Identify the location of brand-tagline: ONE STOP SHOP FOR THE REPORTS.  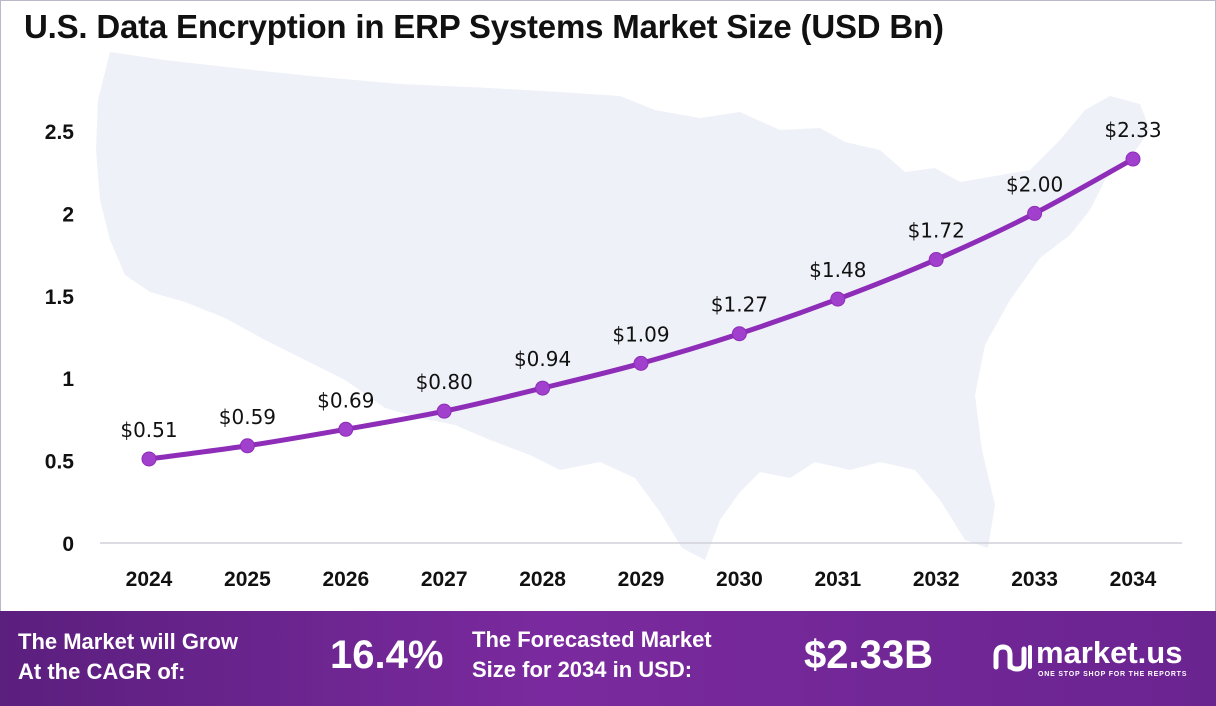
(1113, 674).